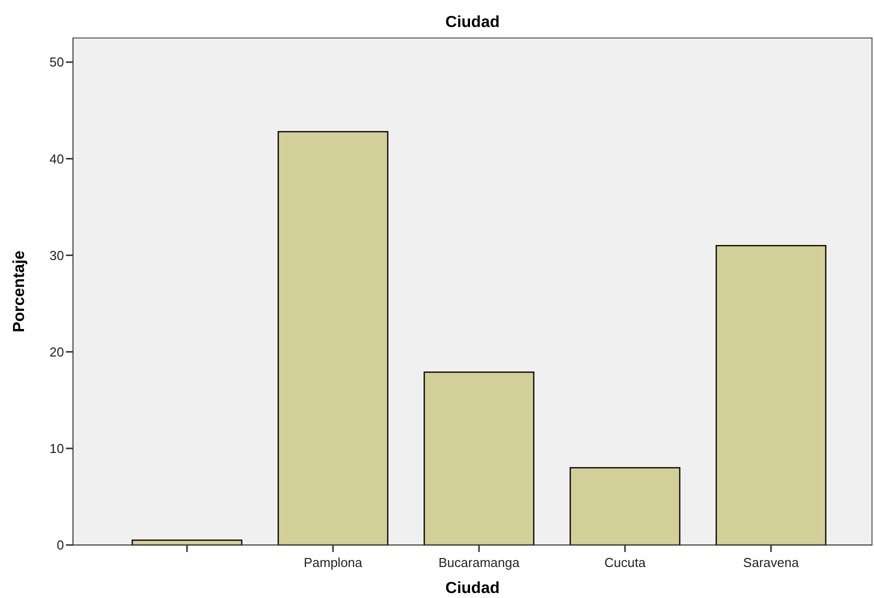 The image size is (874, 598). Describe the element at coordinates (472, 588) in the screenshot. I see `x-axis-title: Ciudad` at that location.